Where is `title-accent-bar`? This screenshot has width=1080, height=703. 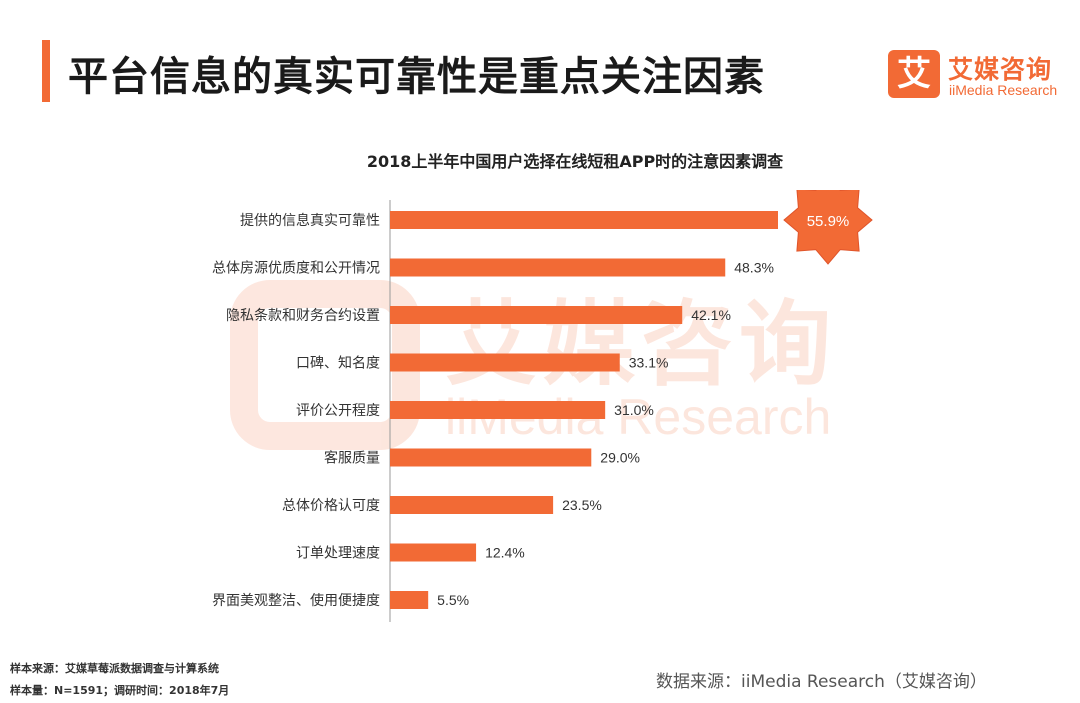
title-accent-bar is located at coordinates (46, 71).